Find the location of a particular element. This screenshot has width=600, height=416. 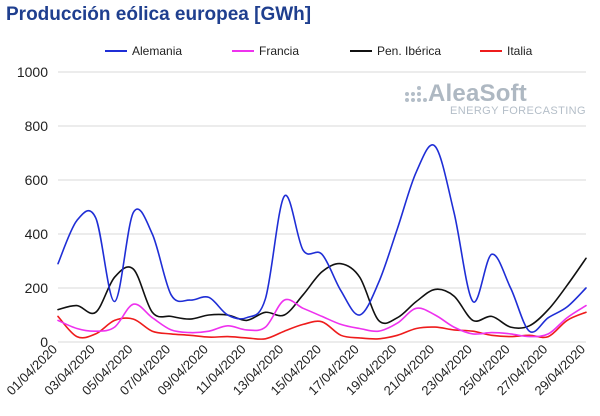

y-tick-label: 800 is located at coordinates (37, 126).